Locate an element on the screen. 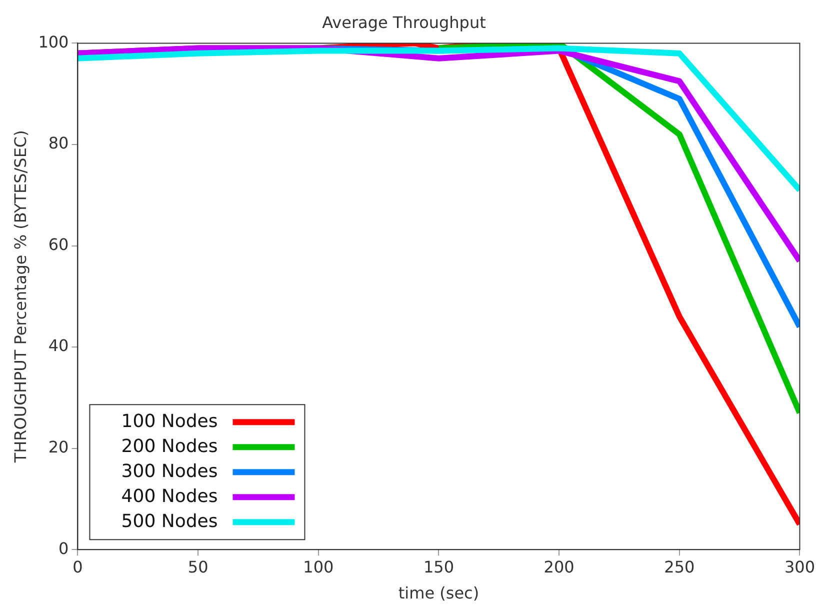 The height and width of the screenshot is (612, 818). legend-label: 300 Nodes is located at coordinates (169, 471).